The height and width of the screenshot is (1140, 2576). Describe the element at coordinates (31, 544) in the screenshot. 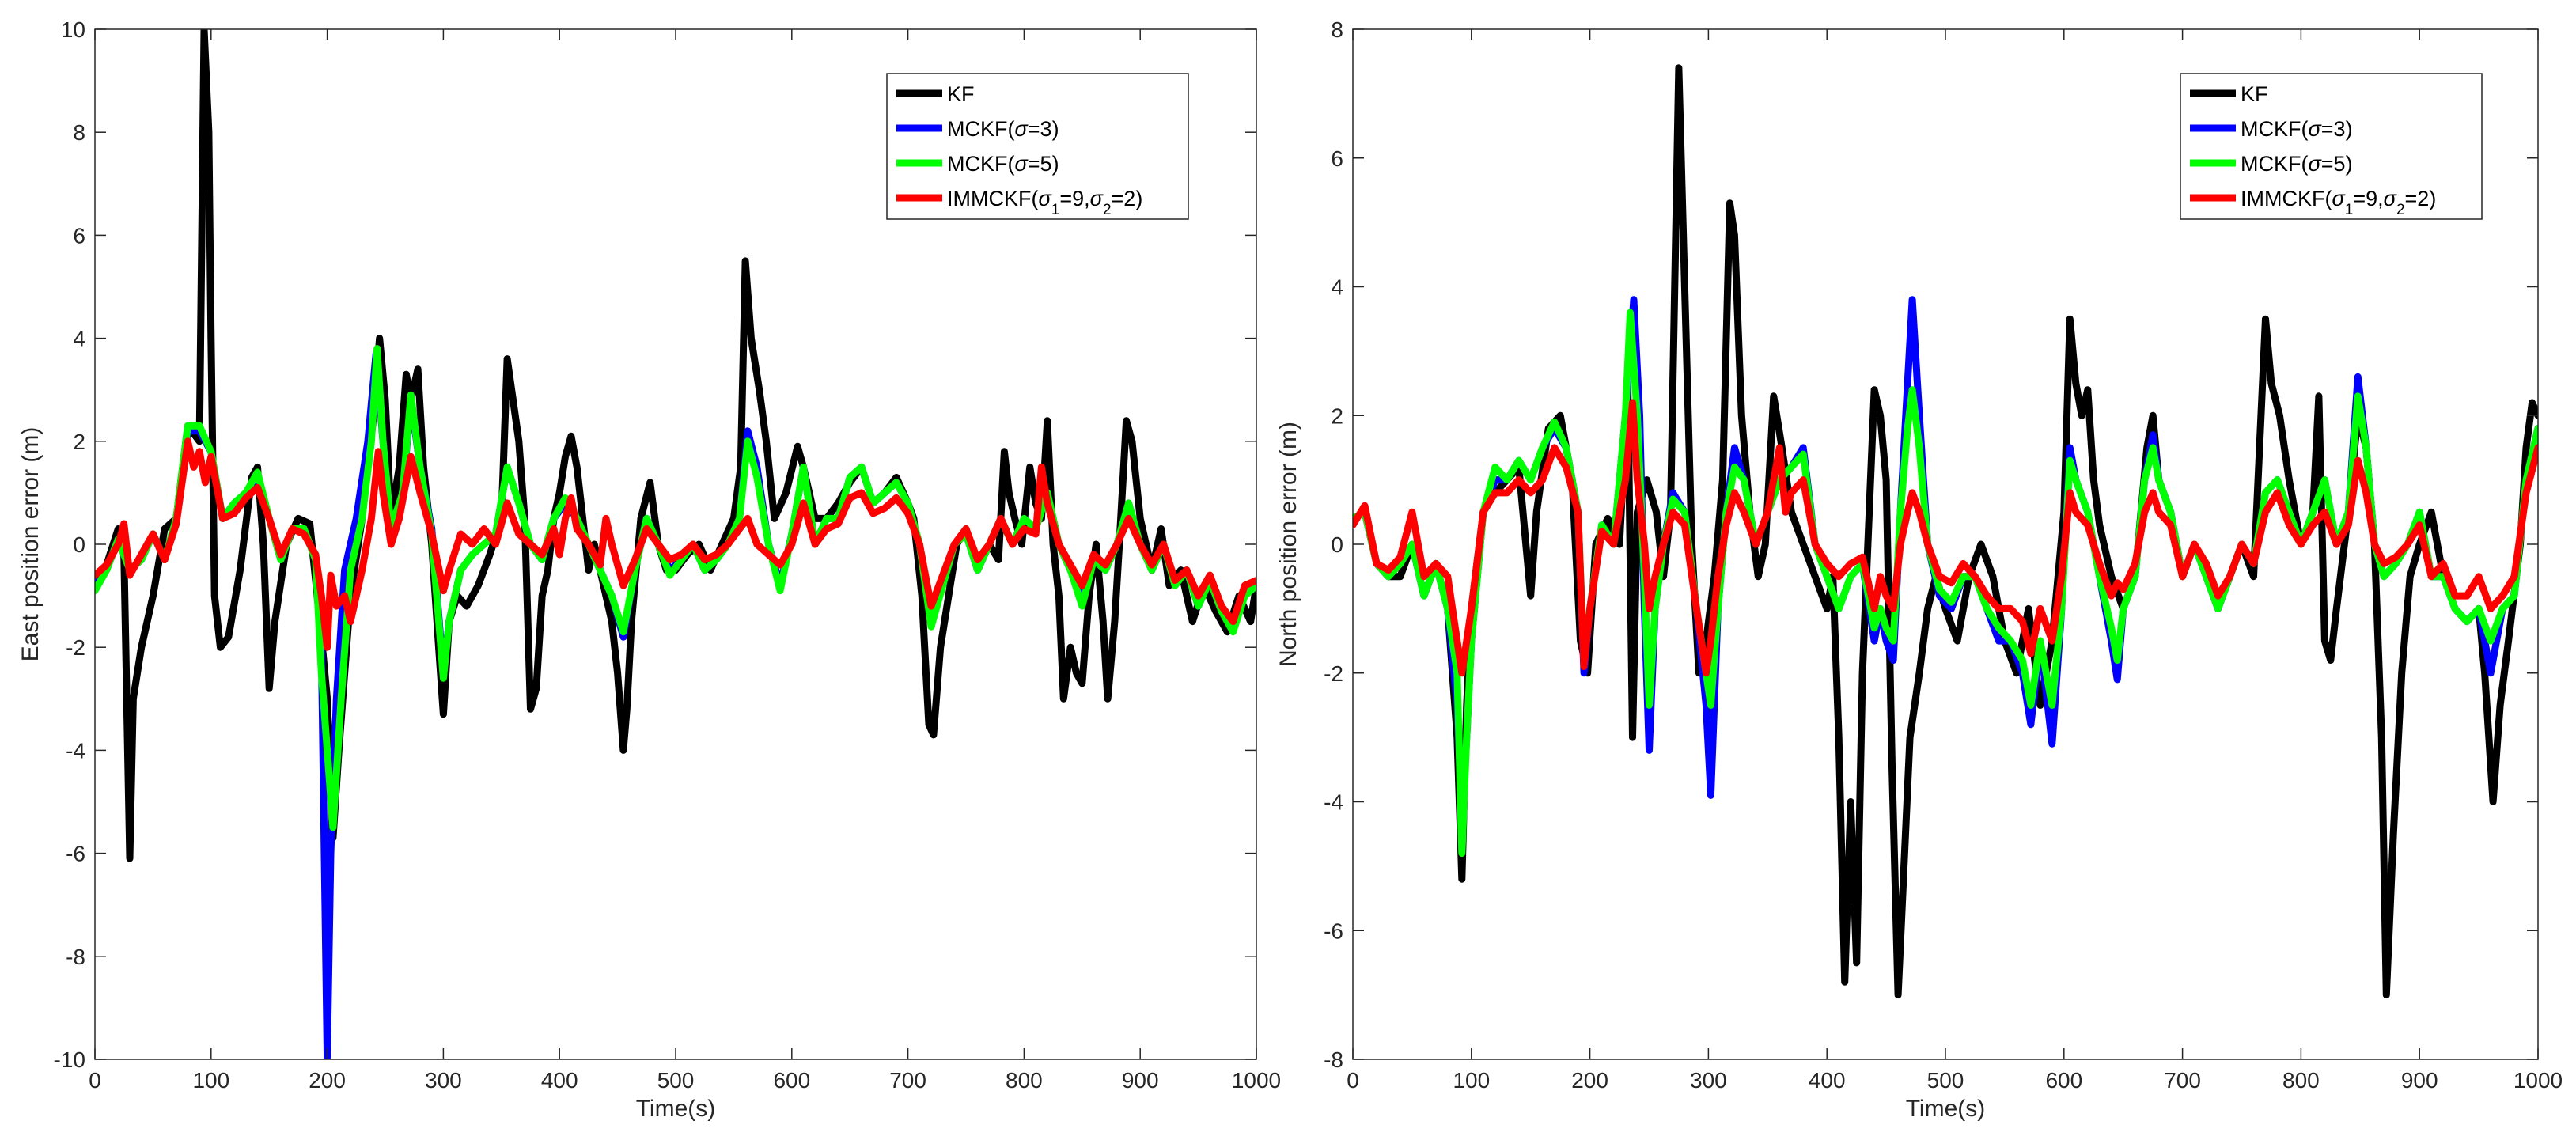

I see `y-axis-label: East position error (m)` at that location.